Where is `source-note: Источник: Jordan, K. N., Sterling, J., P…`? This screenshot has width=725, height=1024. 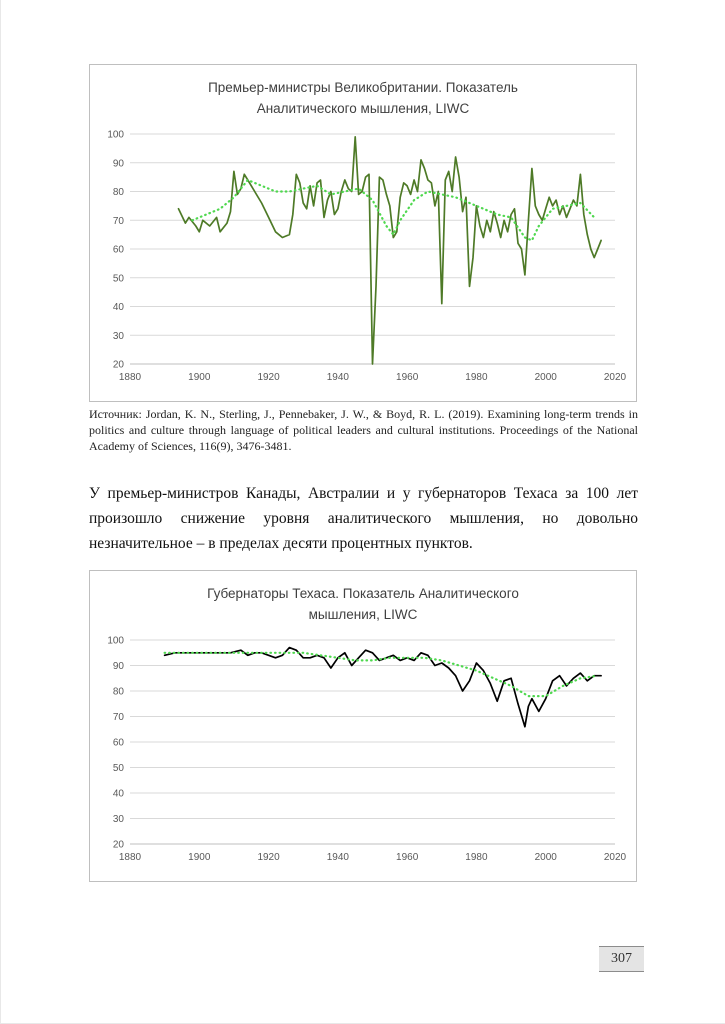 source-note: Источник: Jordan, K. N., Sterling, J., P… is located at coordinates (363, 430).